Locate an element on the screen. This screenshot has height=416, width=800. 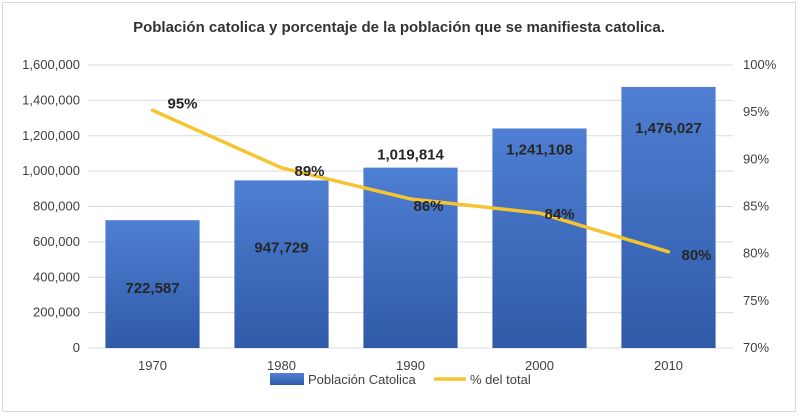
left-tick-label: 1,200,000 is located at coordinates (51, 135).